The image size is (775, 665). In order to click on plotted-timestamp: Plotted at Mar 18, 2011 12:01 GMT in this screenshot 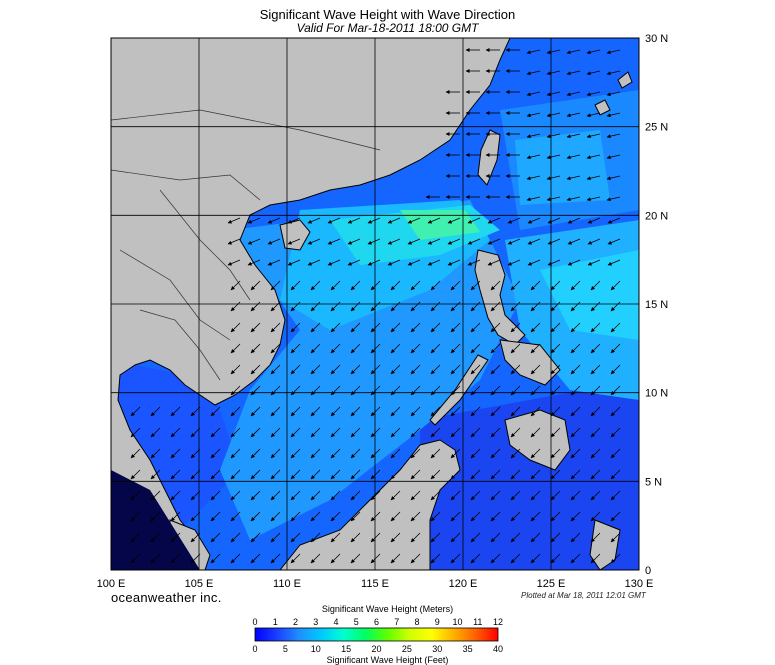, I will do `click(583, 595)`.